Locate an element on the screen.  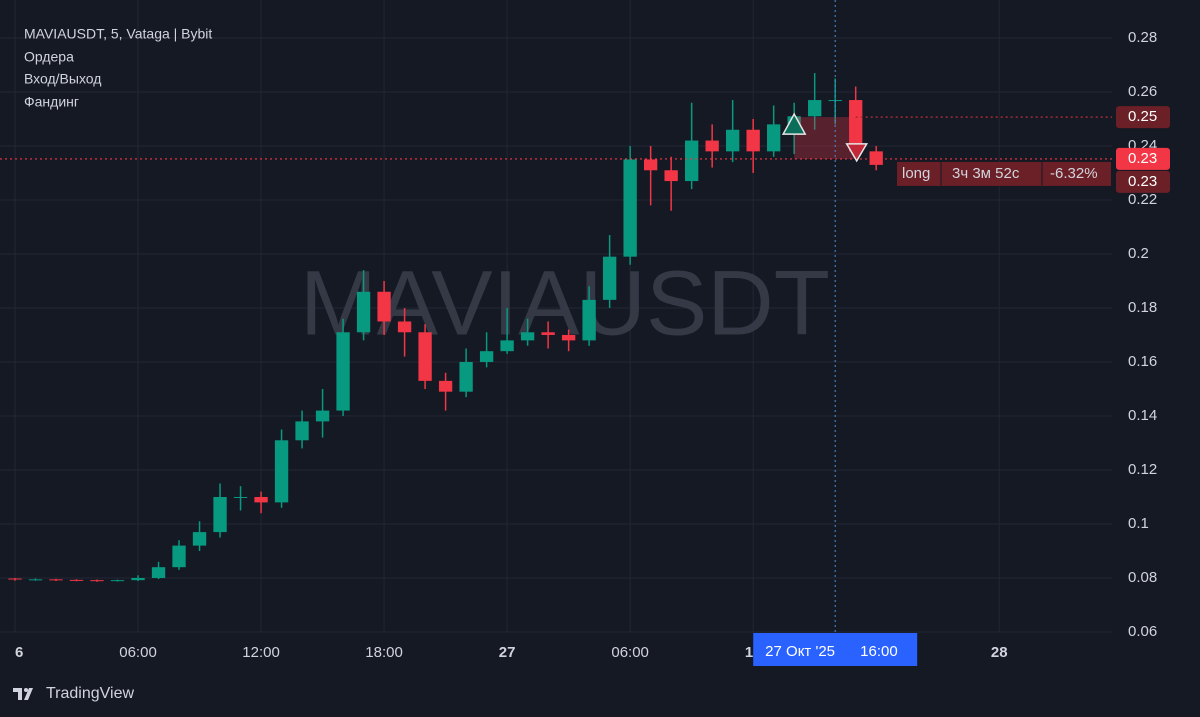
position-pnl: -6.32% is located at coordinates (1074, 173).